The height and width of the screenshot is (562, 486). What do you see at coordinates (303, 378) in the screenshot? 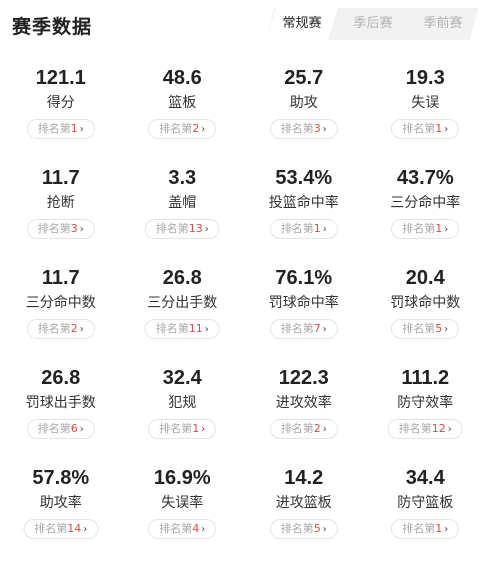
I see `stat-value: 122.3` at bounding box center [303, 378].